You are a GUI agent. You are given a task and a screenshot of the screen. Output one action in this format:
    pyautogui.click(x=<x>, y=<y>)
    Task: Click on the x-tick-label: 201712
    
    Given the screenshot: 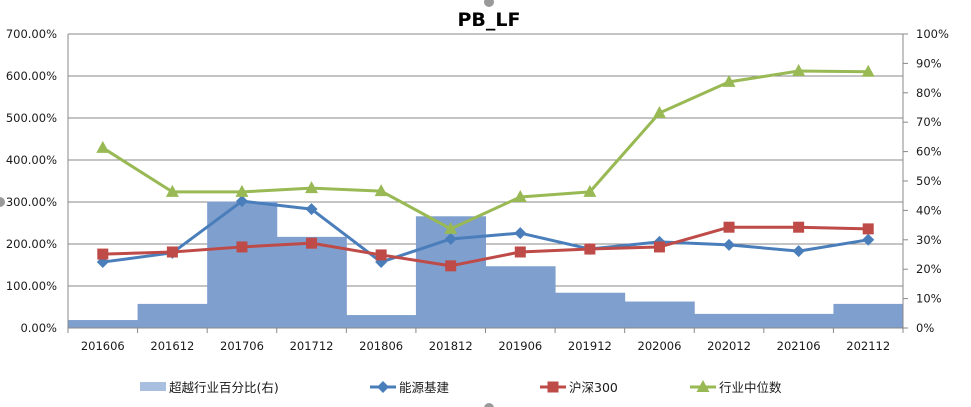 What is the action you would take?
    pyautogui.click(x=312, y=346)
    